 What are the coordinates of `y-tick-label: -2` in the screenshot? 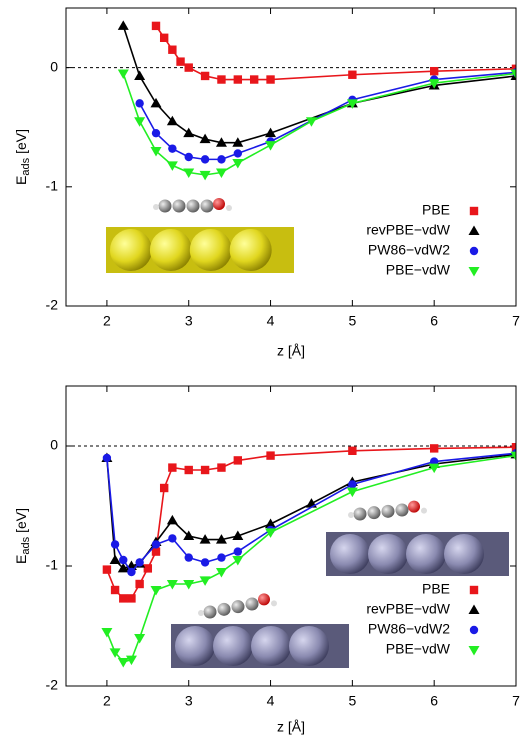 It's located at (52, 685).